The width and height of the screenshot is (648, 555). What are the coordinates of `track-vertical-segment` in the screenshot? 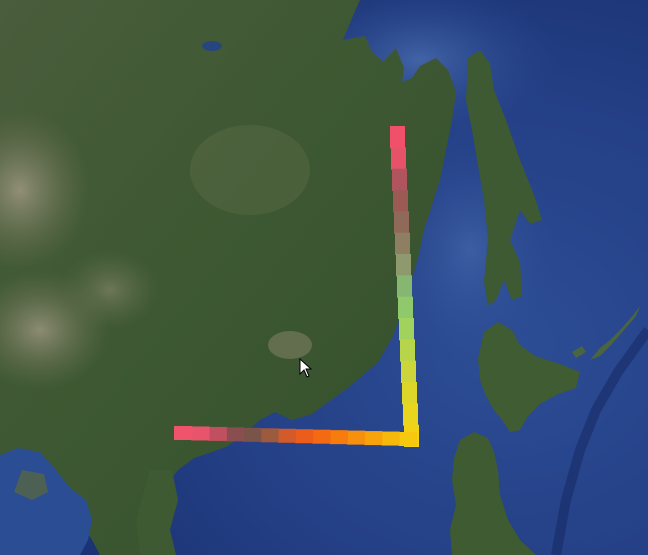 It's located at (404, 286).